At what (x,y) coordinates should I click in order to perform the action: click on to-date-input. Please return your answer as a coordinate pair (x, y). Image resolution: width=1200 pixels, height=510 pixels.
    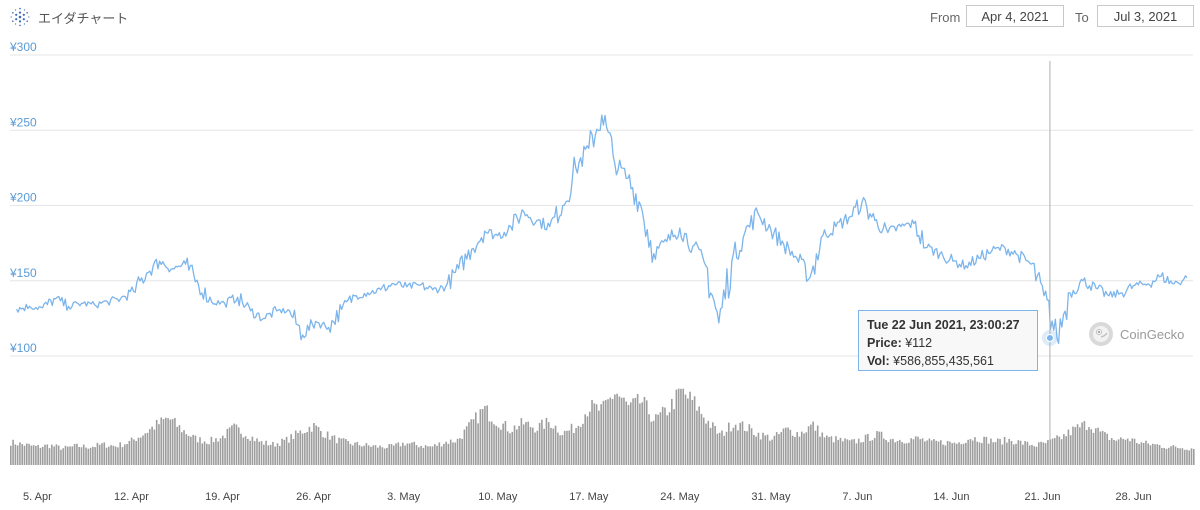
    Looking at the image, I should click on (1145, 16).